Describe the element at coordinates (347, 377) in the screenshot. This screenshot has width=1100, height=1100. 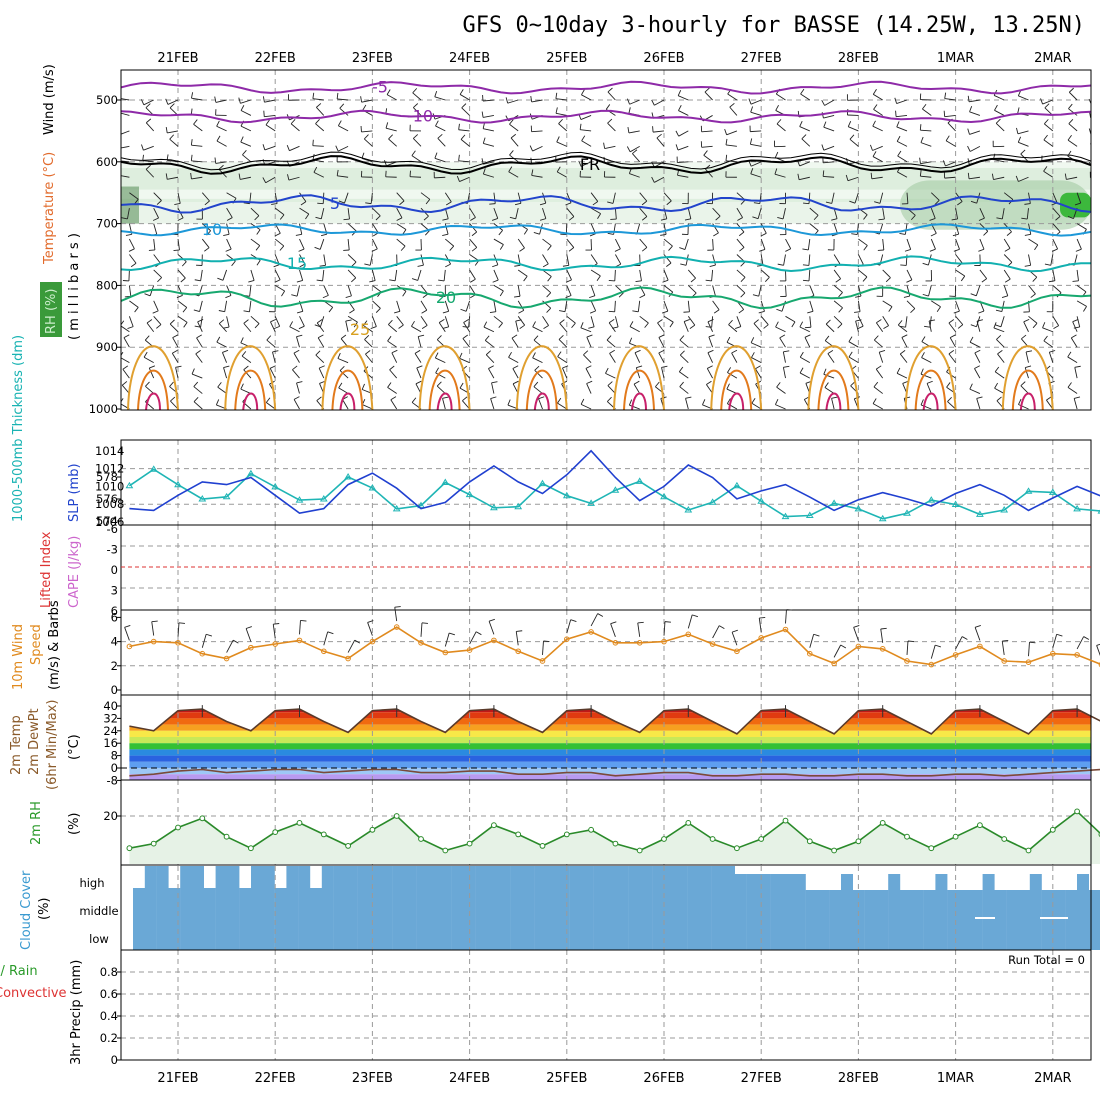
I see `warm-isotherm` at that location.